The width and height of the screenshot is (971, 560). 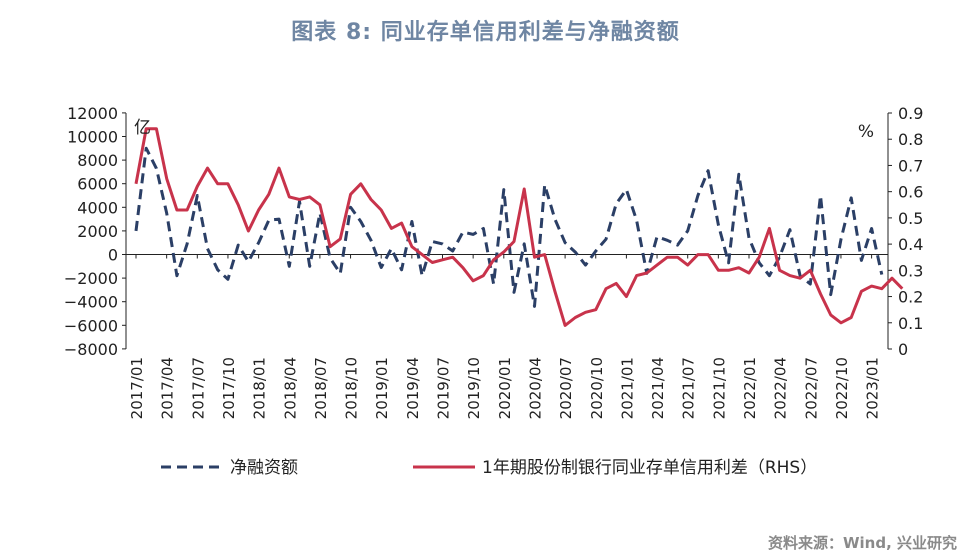 I want to click on right-tick-label: 0.4, so click(x=910, y=244).